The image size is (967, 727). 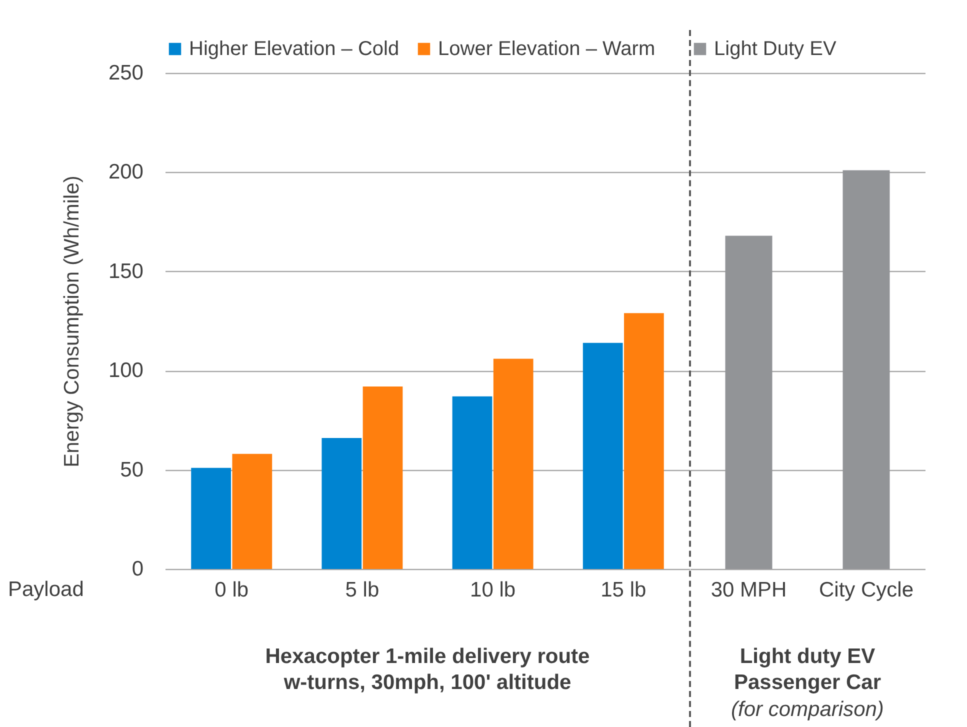 What do you see at coordinates (623, 590) in the screenshot?
I see `x-tick-label: 15 lb` at bounding box center [623, 590].